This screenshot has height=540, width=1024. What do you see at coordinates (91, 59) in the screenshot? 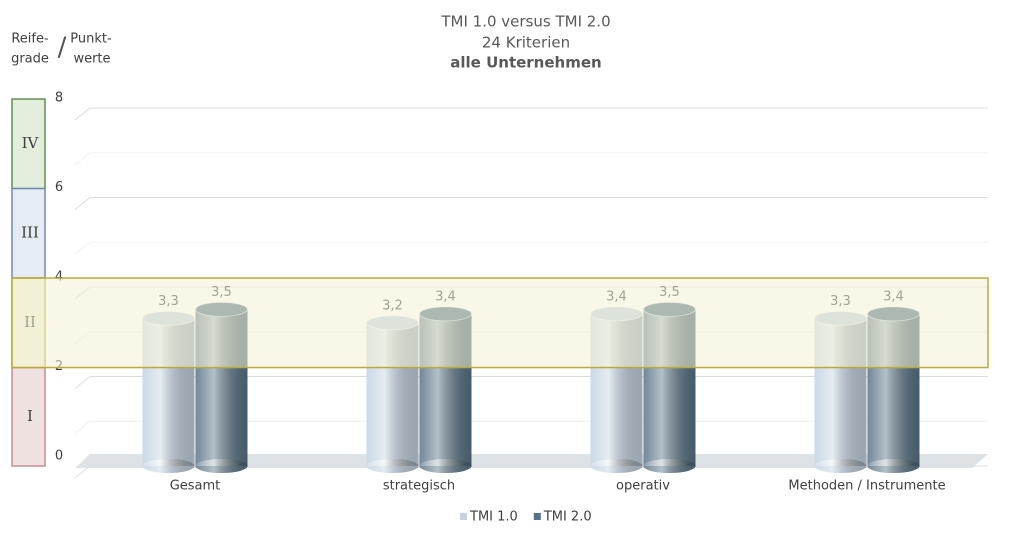
I see `axis-label: werte` at bounding box center [91, 59].